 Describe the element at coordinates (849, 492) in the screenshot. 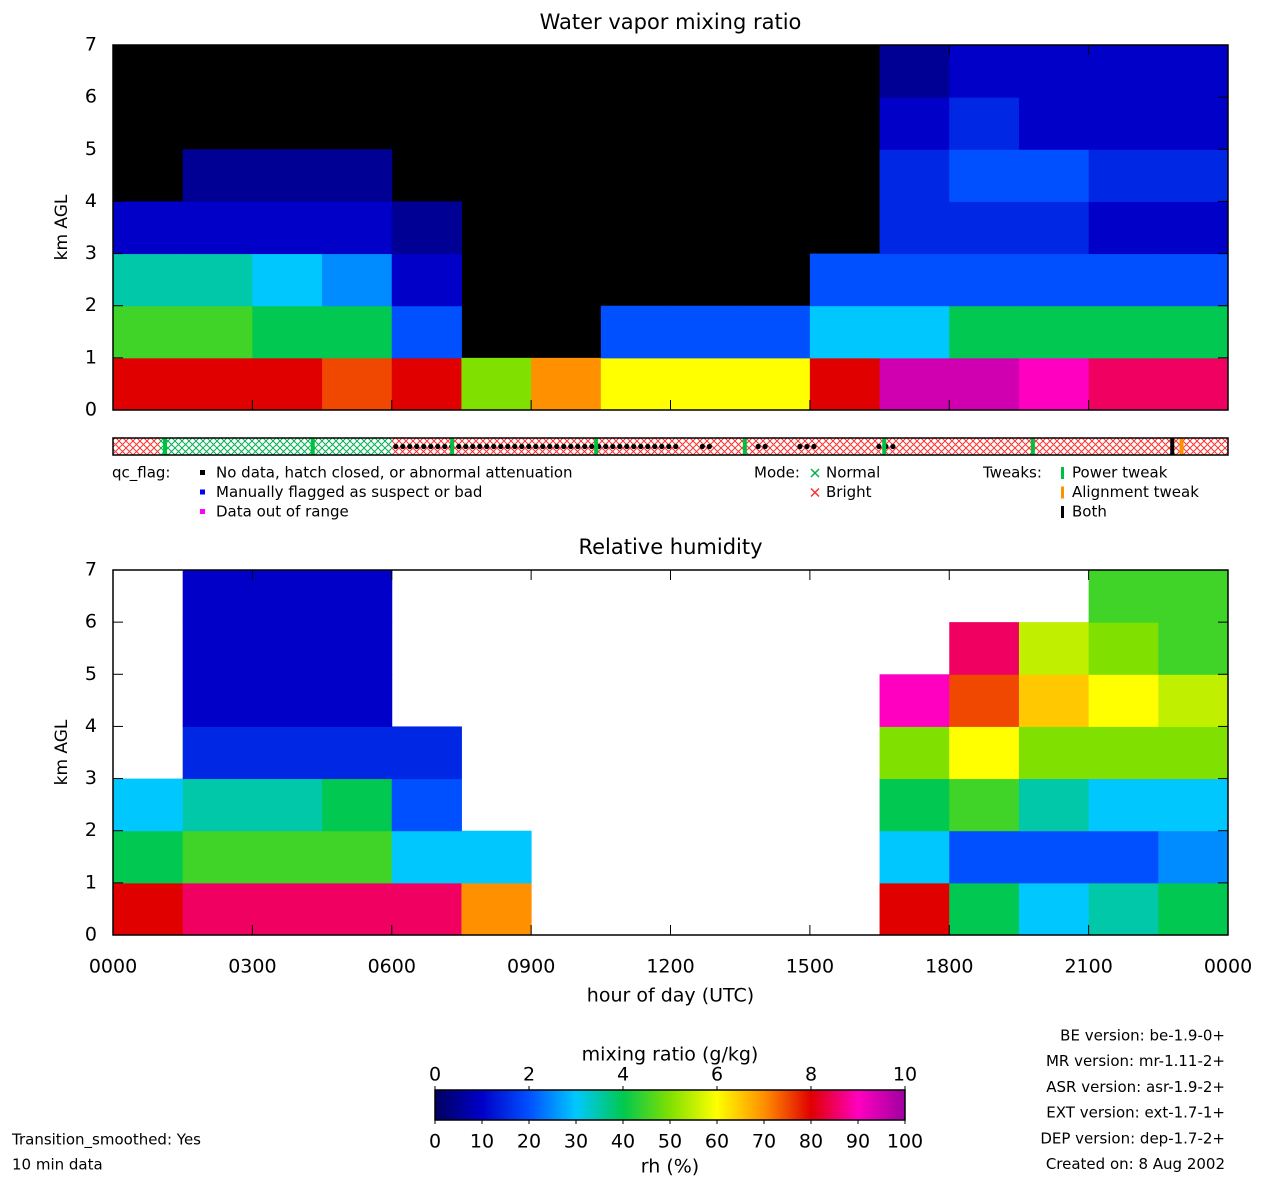

I see `mode-item-label: Bright` at that location.